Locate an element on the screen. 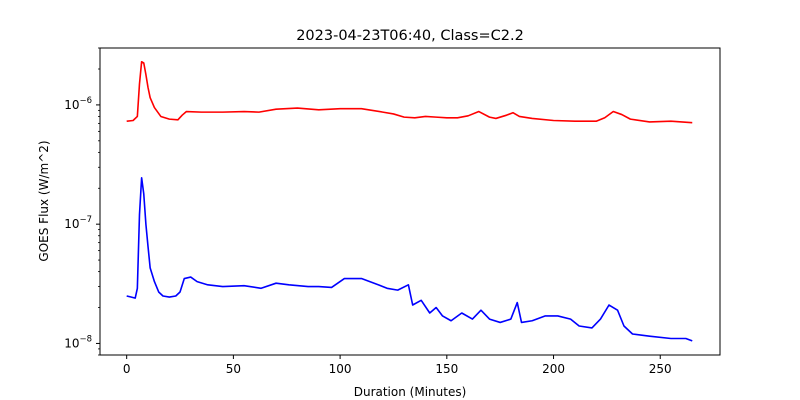  y-tick-label: 10⁻⁶ is located at coordinates (78, 104).